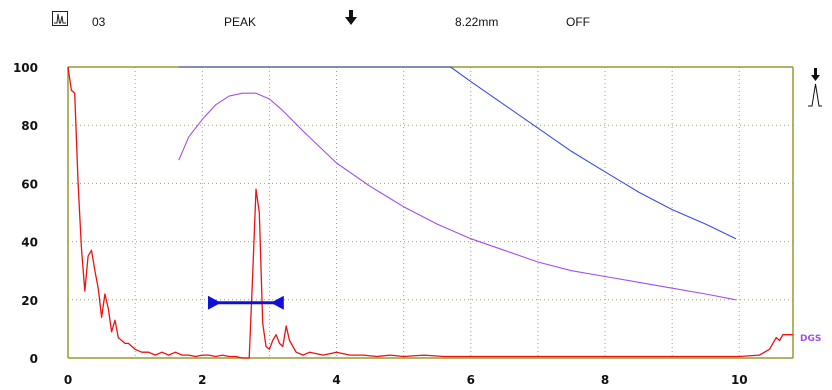 The width and height of the screenshot is (832, 390). Describe the element at coordinates (29, 243) in the screenshot. I see `y-tick-label: 40` at that location.